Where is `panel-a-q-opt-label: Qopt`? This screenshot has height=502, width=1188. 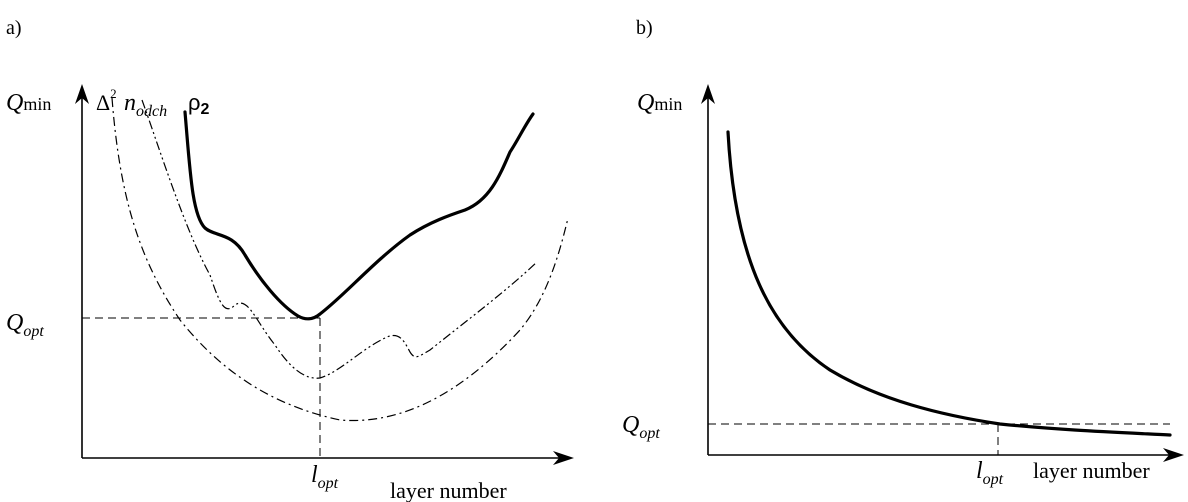
panel-a-q-opt-label: Qopt is located at coordinates (25, 325).